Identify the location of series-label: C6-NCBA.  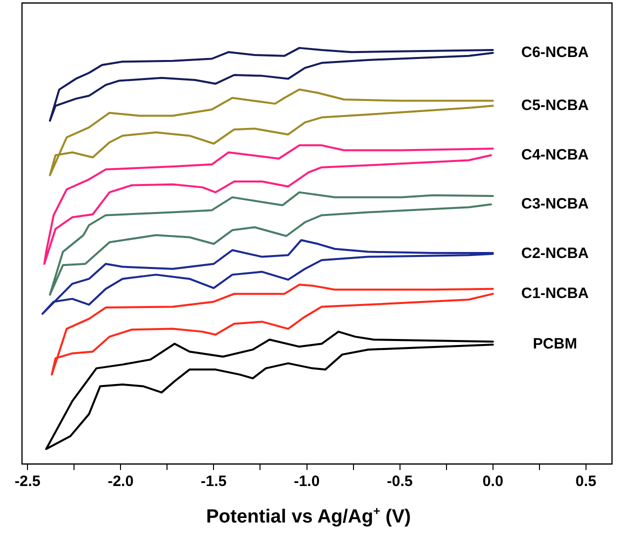
(555, 53).